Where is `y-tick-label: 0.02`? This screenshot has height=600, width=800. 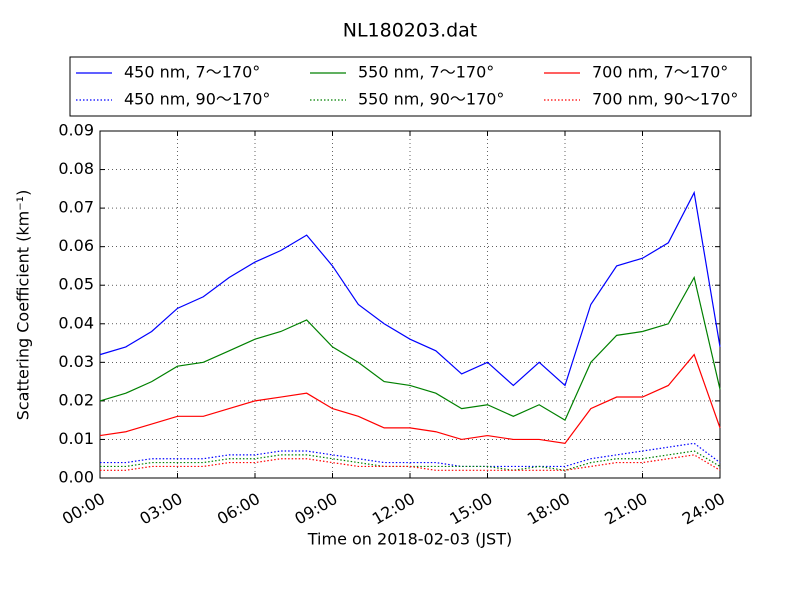 y-tick-label: 0.02 is located at coordinates (76, 399).